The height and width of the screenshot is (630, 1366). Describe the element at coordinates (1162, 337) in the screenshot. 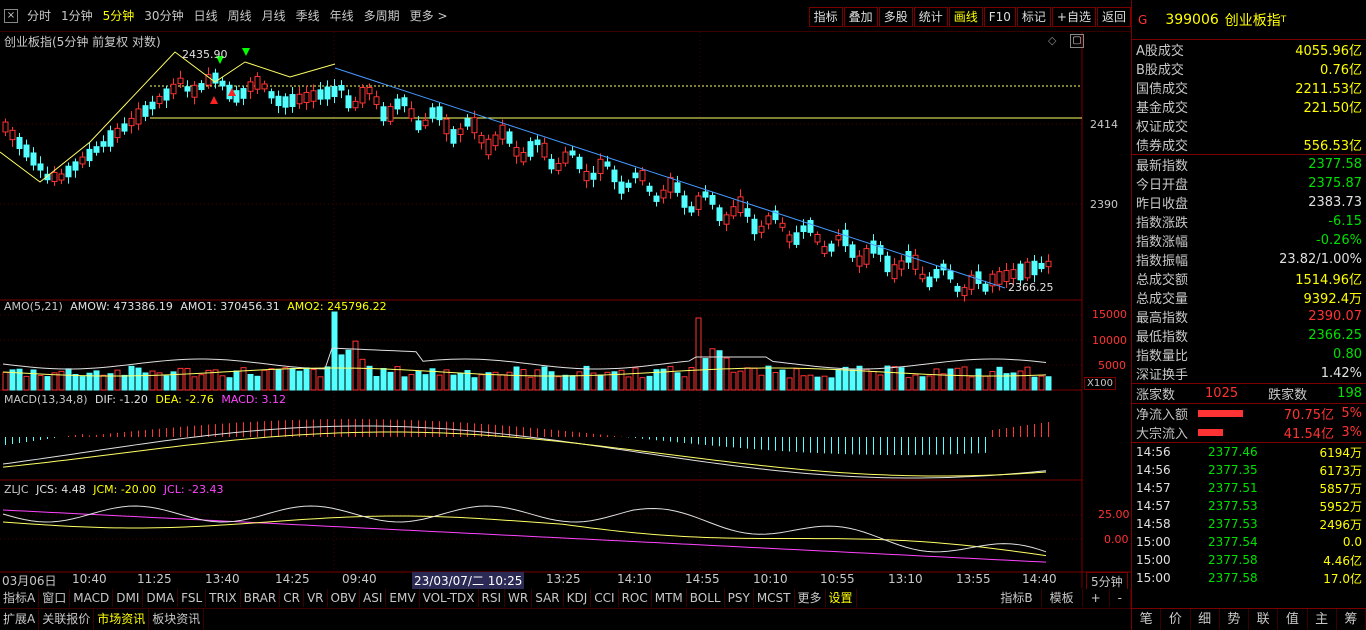

I see `stat-label: 最低指数` at that location.